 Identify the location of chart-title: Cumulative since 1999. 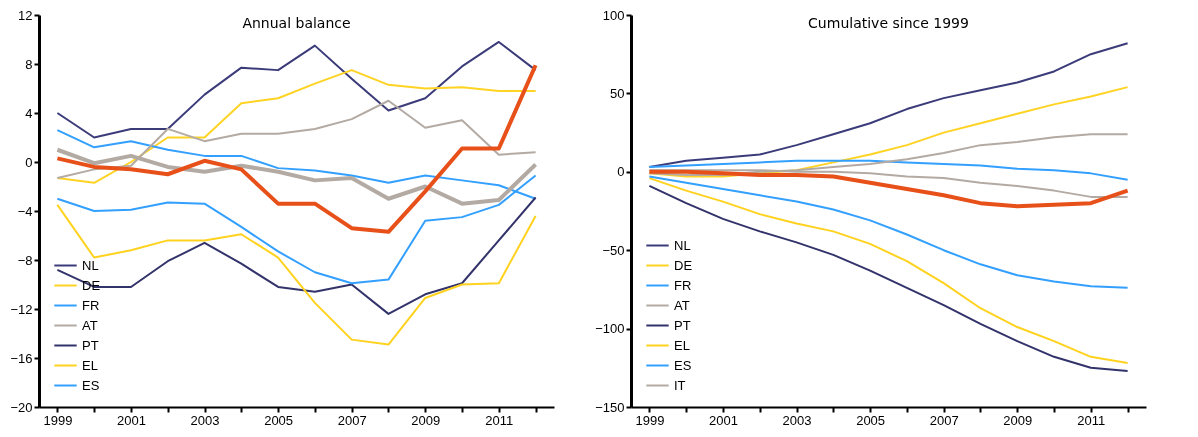
(888, 23).